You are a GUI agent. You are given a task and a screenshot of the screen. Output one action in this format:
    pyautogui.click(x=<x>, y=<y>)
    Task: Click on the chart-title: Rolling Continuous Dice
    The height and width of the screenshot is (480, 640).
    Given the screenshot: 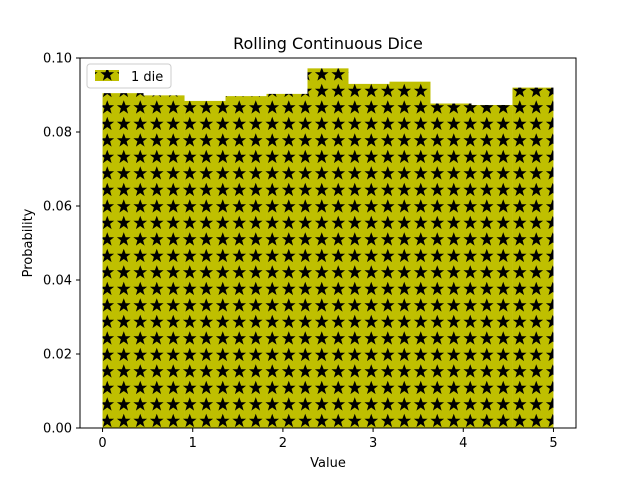 What is the action you would take?
    pyautogui.click(x=328, y=43)
    